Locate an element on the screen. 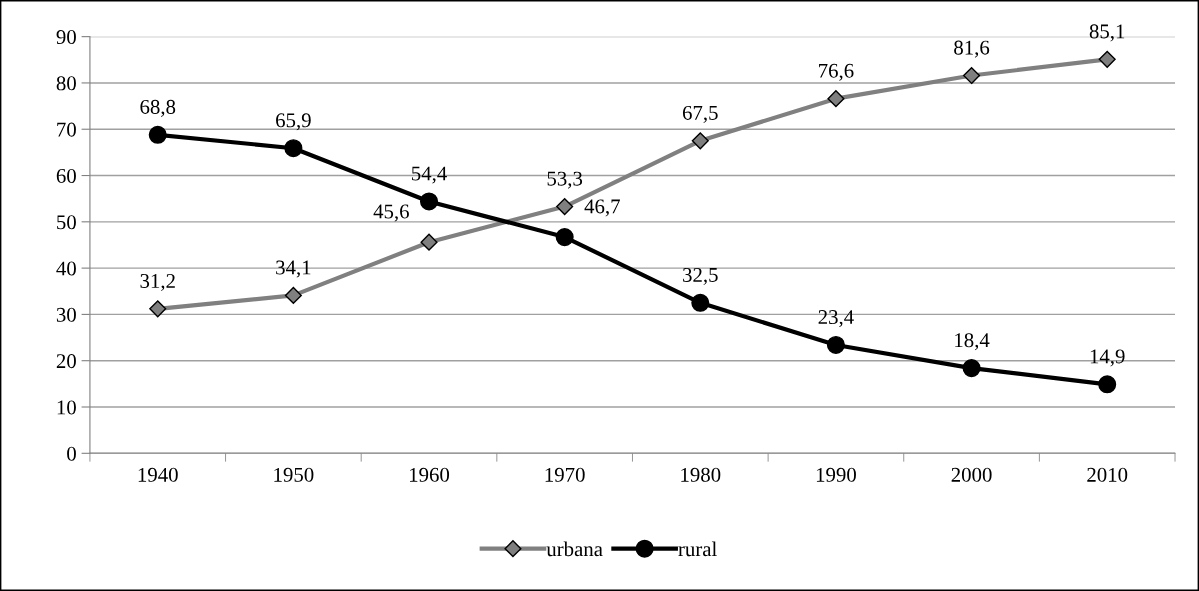 This screenshot has width=1199, height=591. y-tick-label: 40 is located at coordinates (66, 268).